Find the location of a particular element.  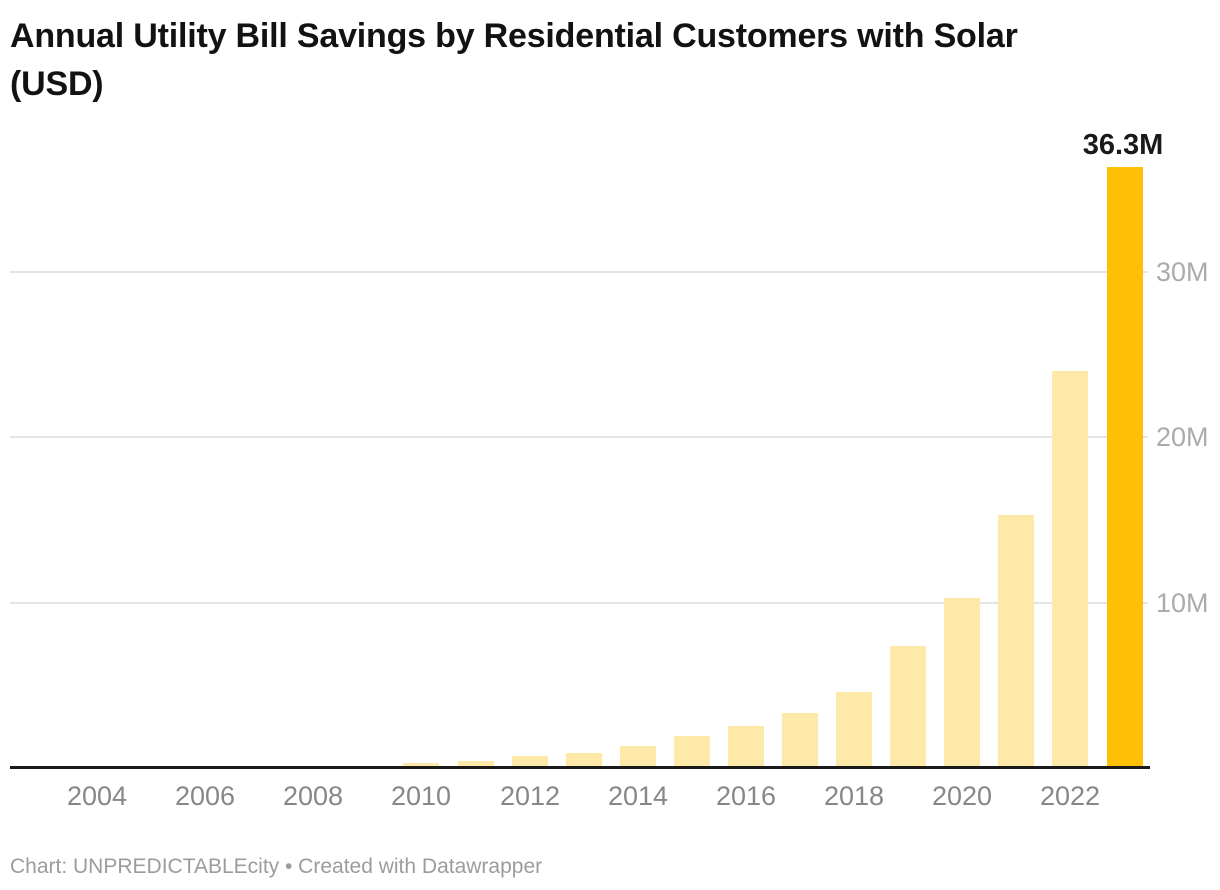

y-axis-tick-label: 30M is located at coordinates (1182, 272).